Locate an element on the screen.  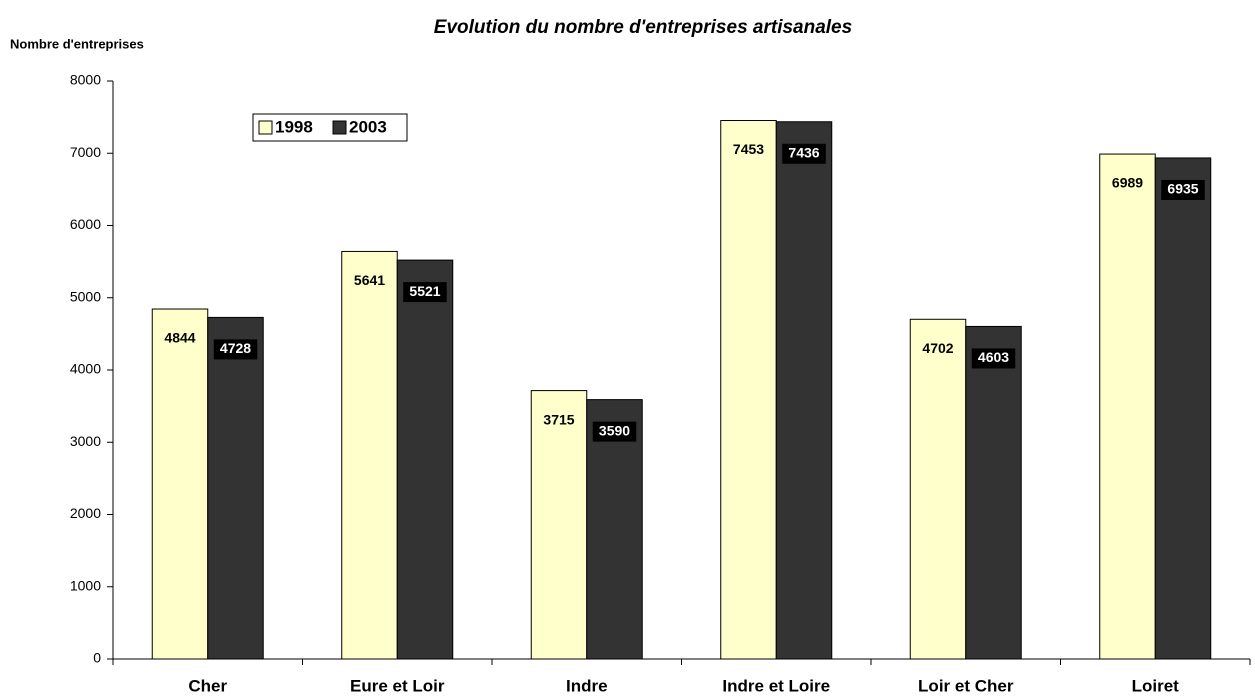
data-label: 4702 is located at coordinates (937, 348).